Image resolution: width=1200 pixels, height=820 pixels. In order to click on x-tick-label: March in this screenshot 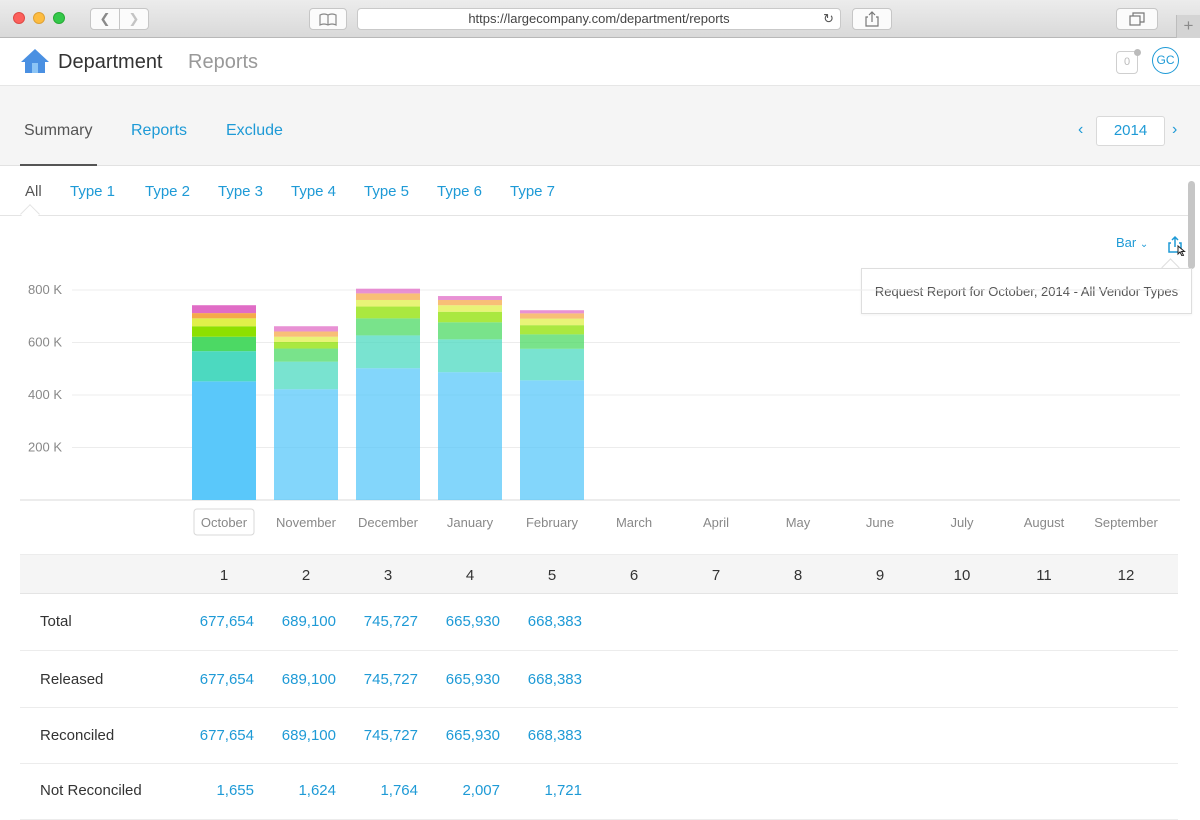, I will do `click(634, 522)`.